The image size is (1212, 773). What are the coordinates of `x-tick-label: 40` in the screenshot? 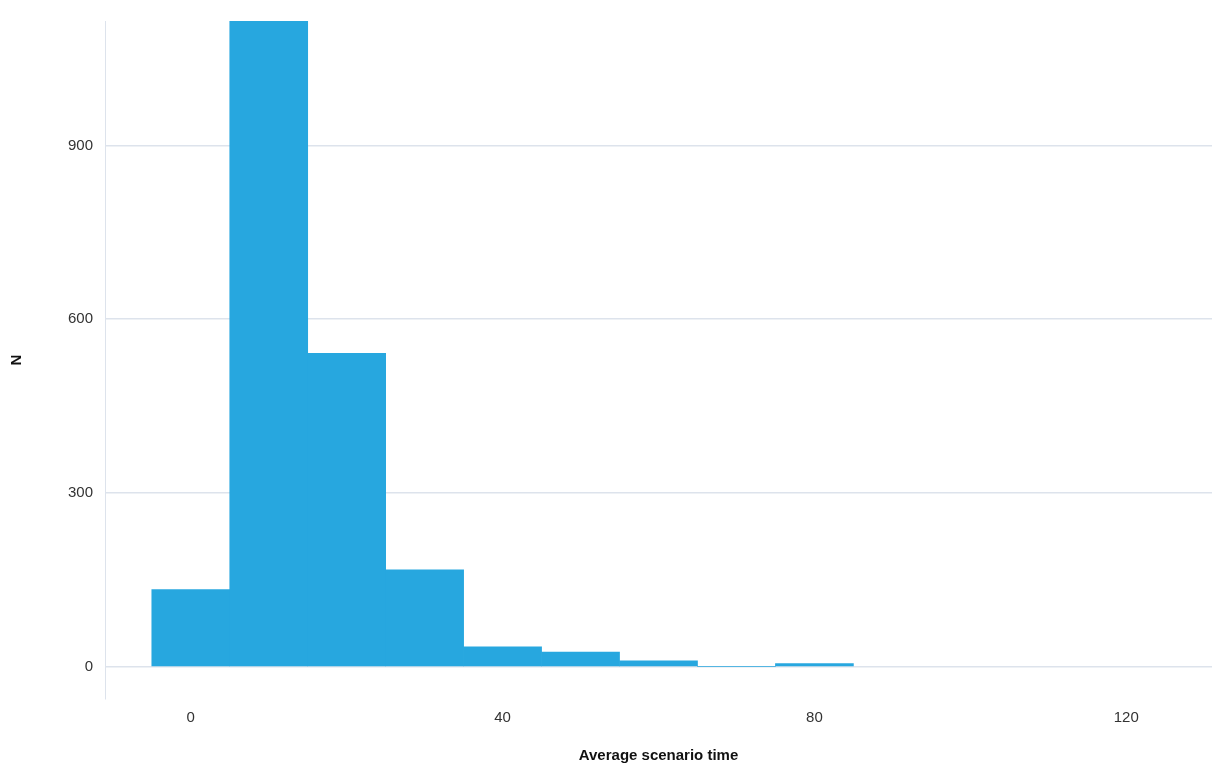 It's located at (502, 717).